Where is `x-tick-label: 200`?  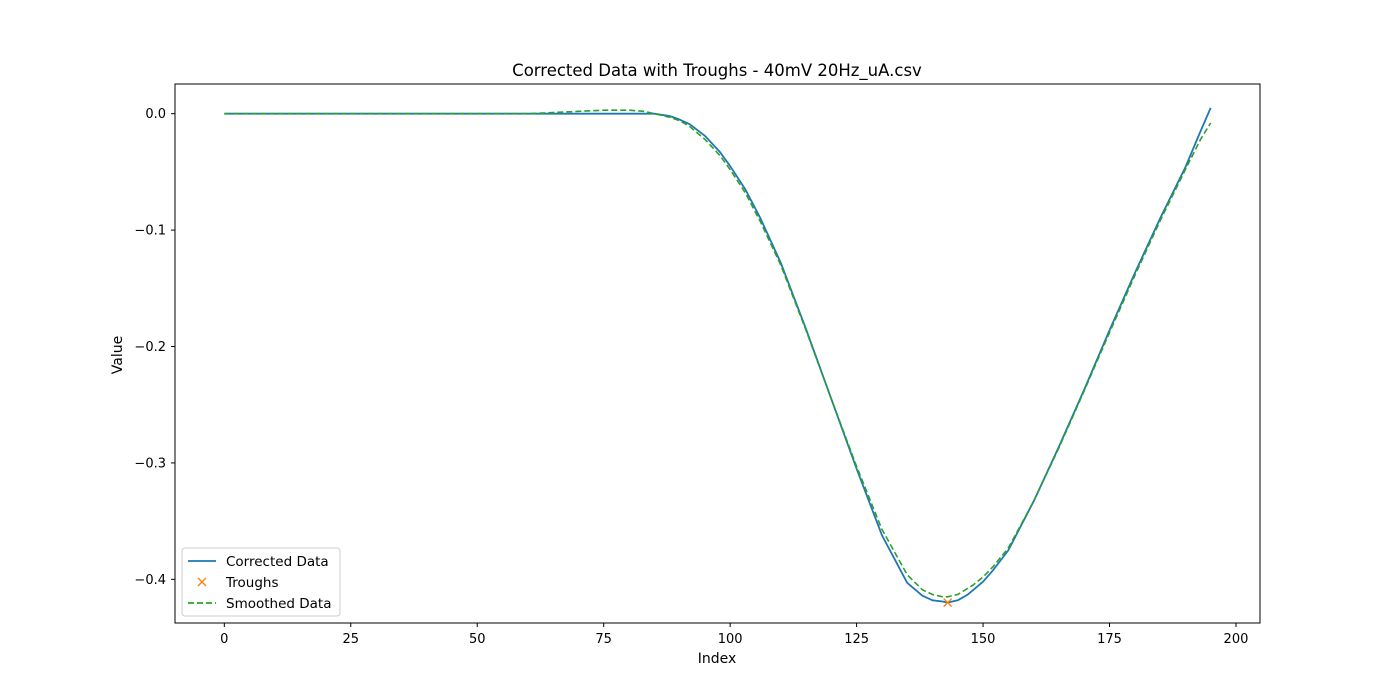
x-tick-label: 200 is located at coordinates (1236, 639).